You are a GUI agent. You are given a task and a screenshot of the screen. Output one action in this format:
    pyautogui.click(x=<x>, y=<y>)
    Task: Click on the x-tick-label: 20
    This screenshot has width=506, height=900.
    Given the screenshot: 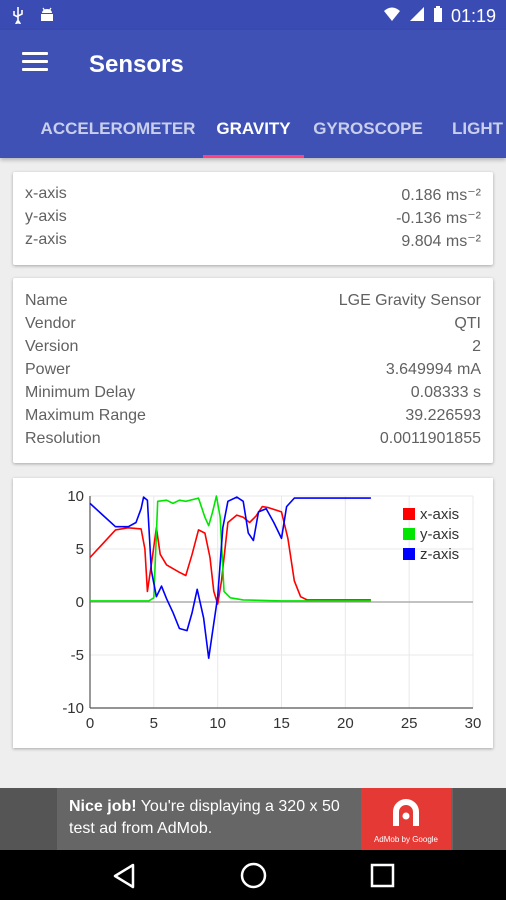 What is the action you would take?
    pyautogui.click(x=345, y=723)
    